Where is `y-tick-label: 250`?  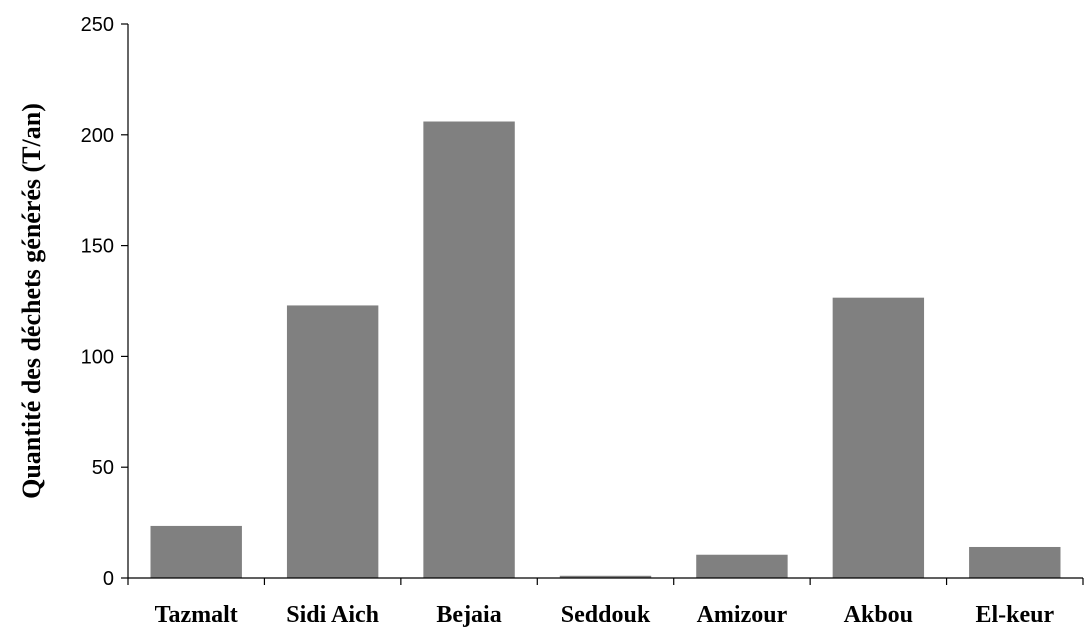 y-tick-label: 250 is located at coordinates (97, 25).